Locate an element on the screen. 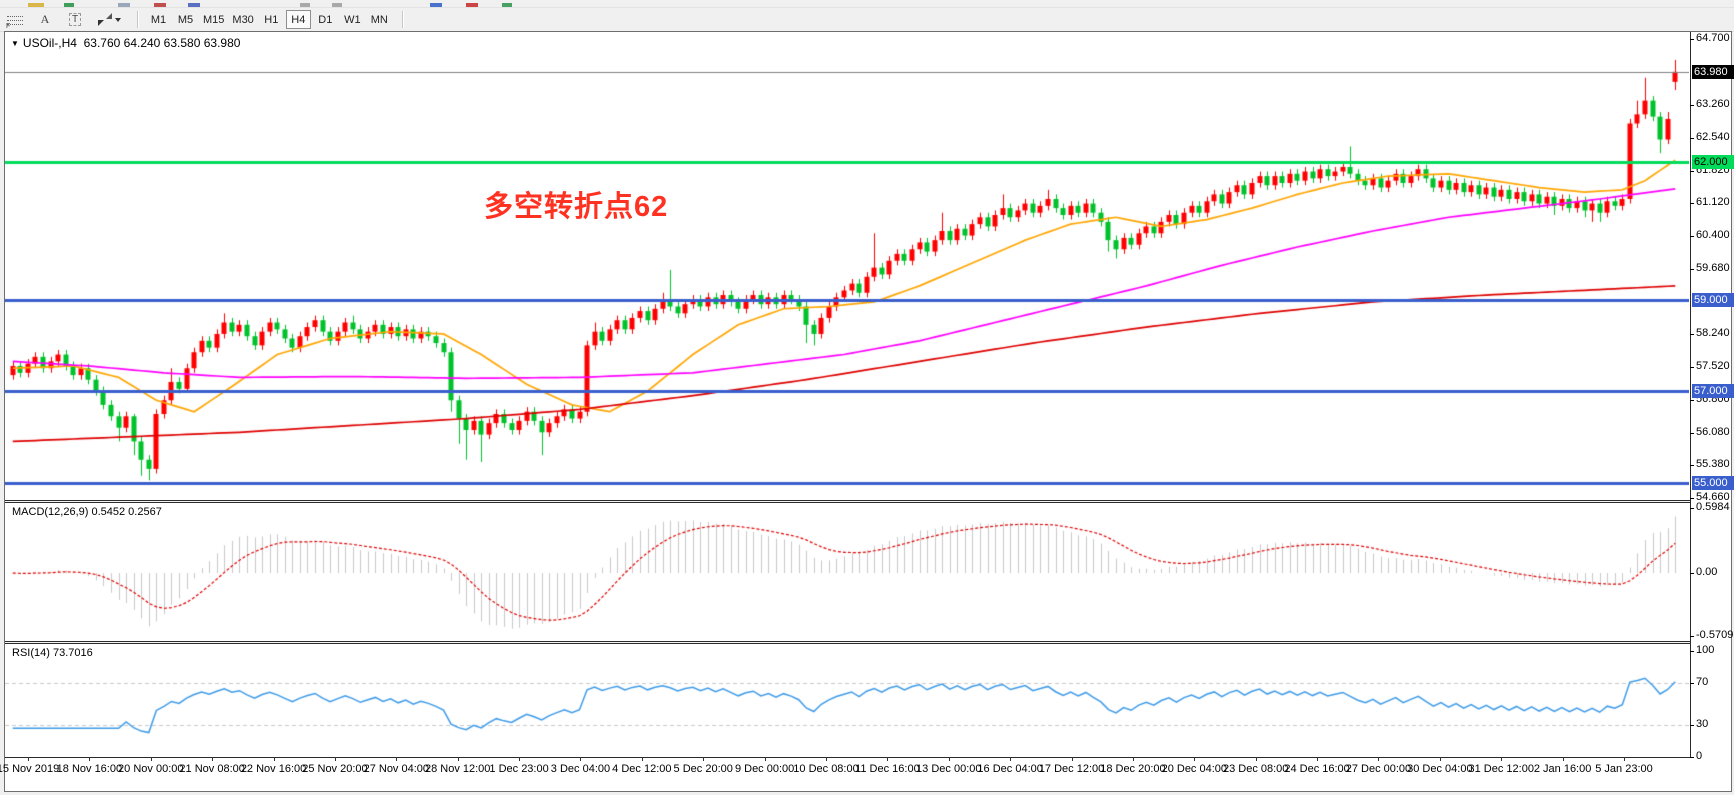  arrows-icon is located at coordinates (104, 19).